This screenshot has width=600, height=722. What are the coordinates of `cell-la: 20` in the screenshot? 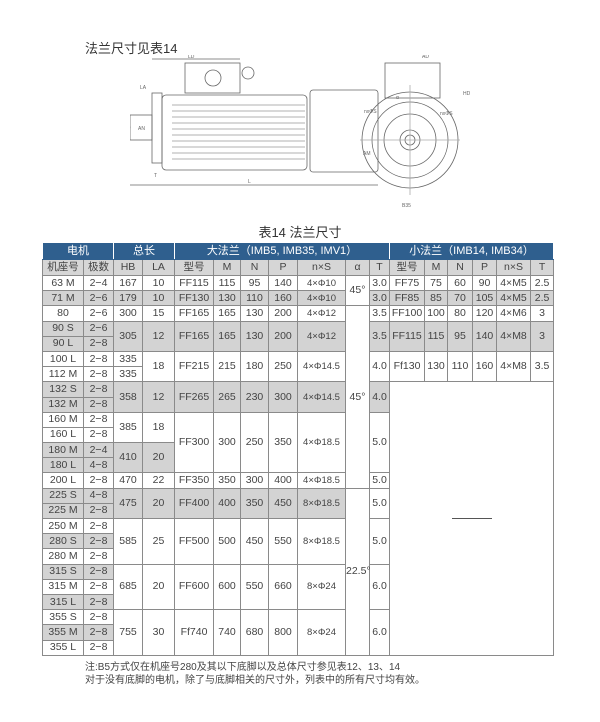 It's located at (158, 458).